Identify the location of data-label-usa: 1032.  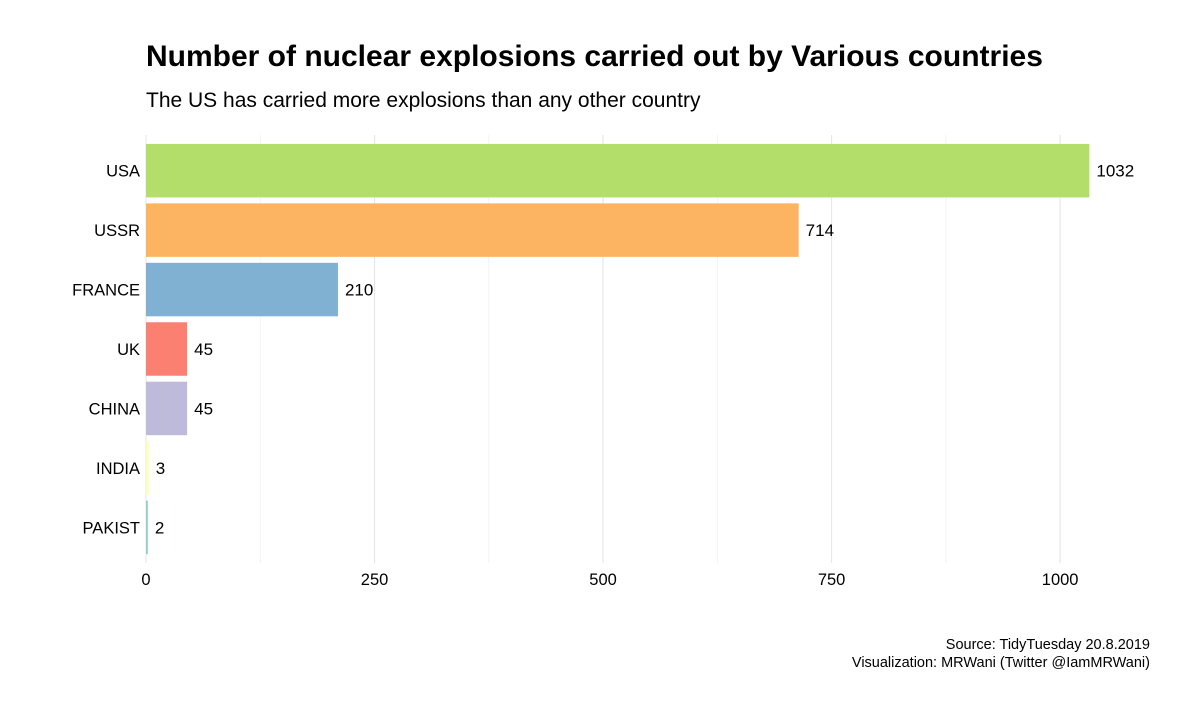
(1115, 171).